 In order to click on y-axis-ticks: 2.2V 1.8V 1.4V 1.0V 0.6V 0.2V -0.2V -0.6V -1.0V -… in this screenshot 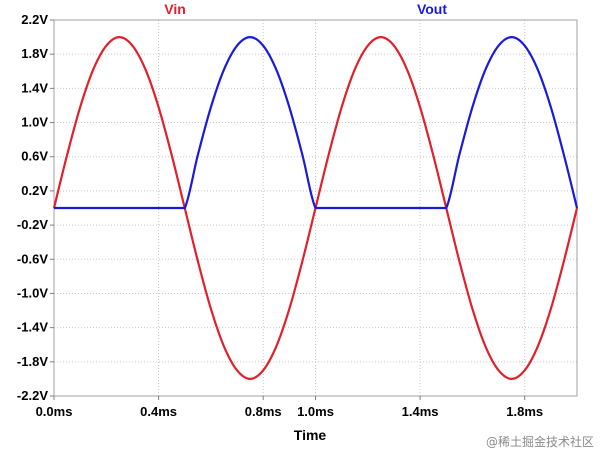, I will do `click(35, 207)`.